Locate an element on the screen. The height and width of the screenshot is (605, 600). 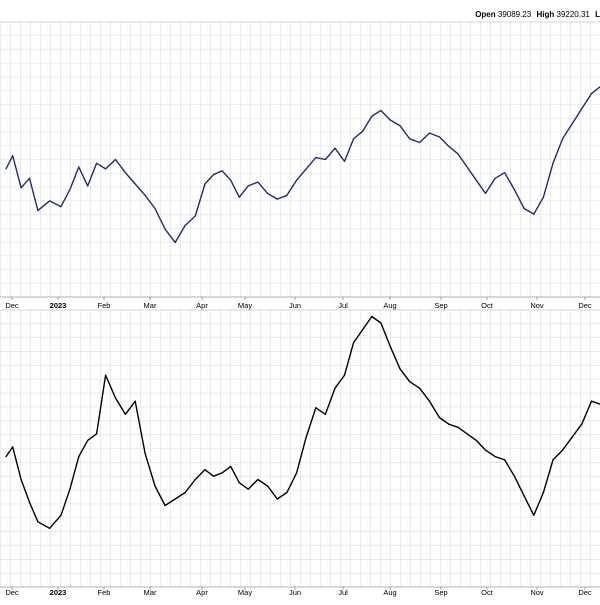
upper-x-axis: Dec 2023 Feb Mar Apr May Jun Jul Aug Sep Oct Nov Dec is located at coordinates (298, 303).